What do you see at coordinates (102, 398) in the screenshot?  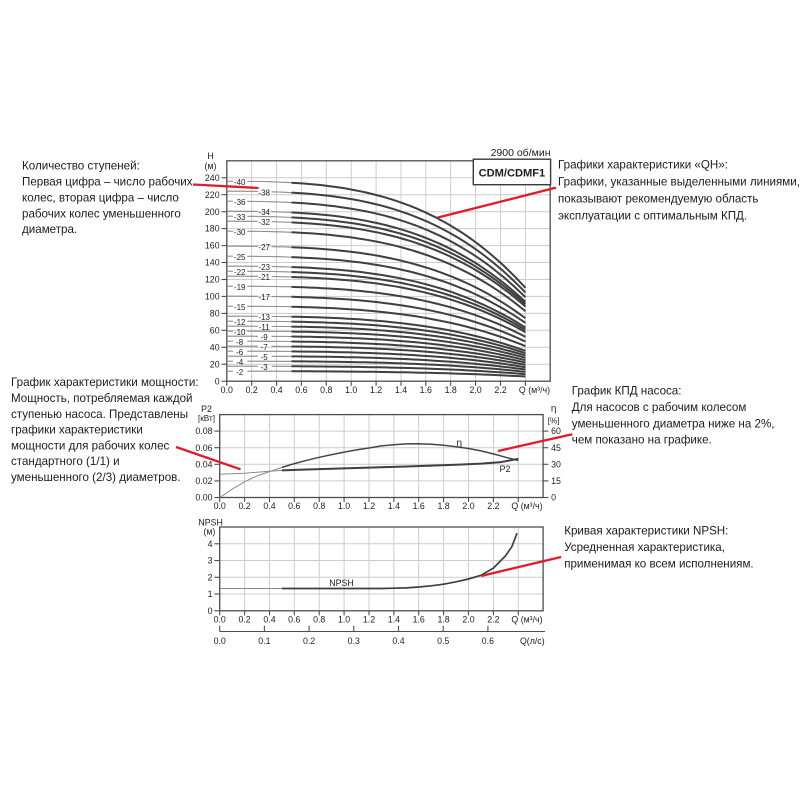 I see `svg-text: Мощность, потребляемая каждой` at bounding box center [102, 398].